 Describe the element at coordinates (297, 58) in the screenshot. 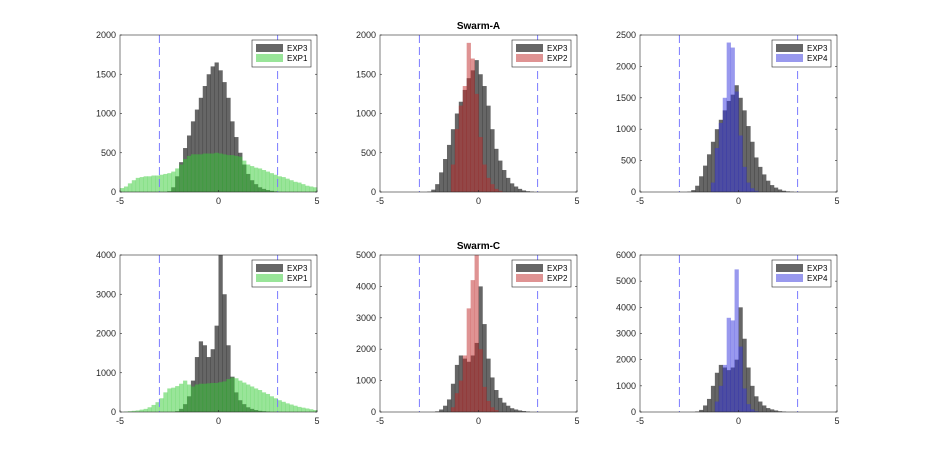

I see `legend-label: EXP1` at that location.